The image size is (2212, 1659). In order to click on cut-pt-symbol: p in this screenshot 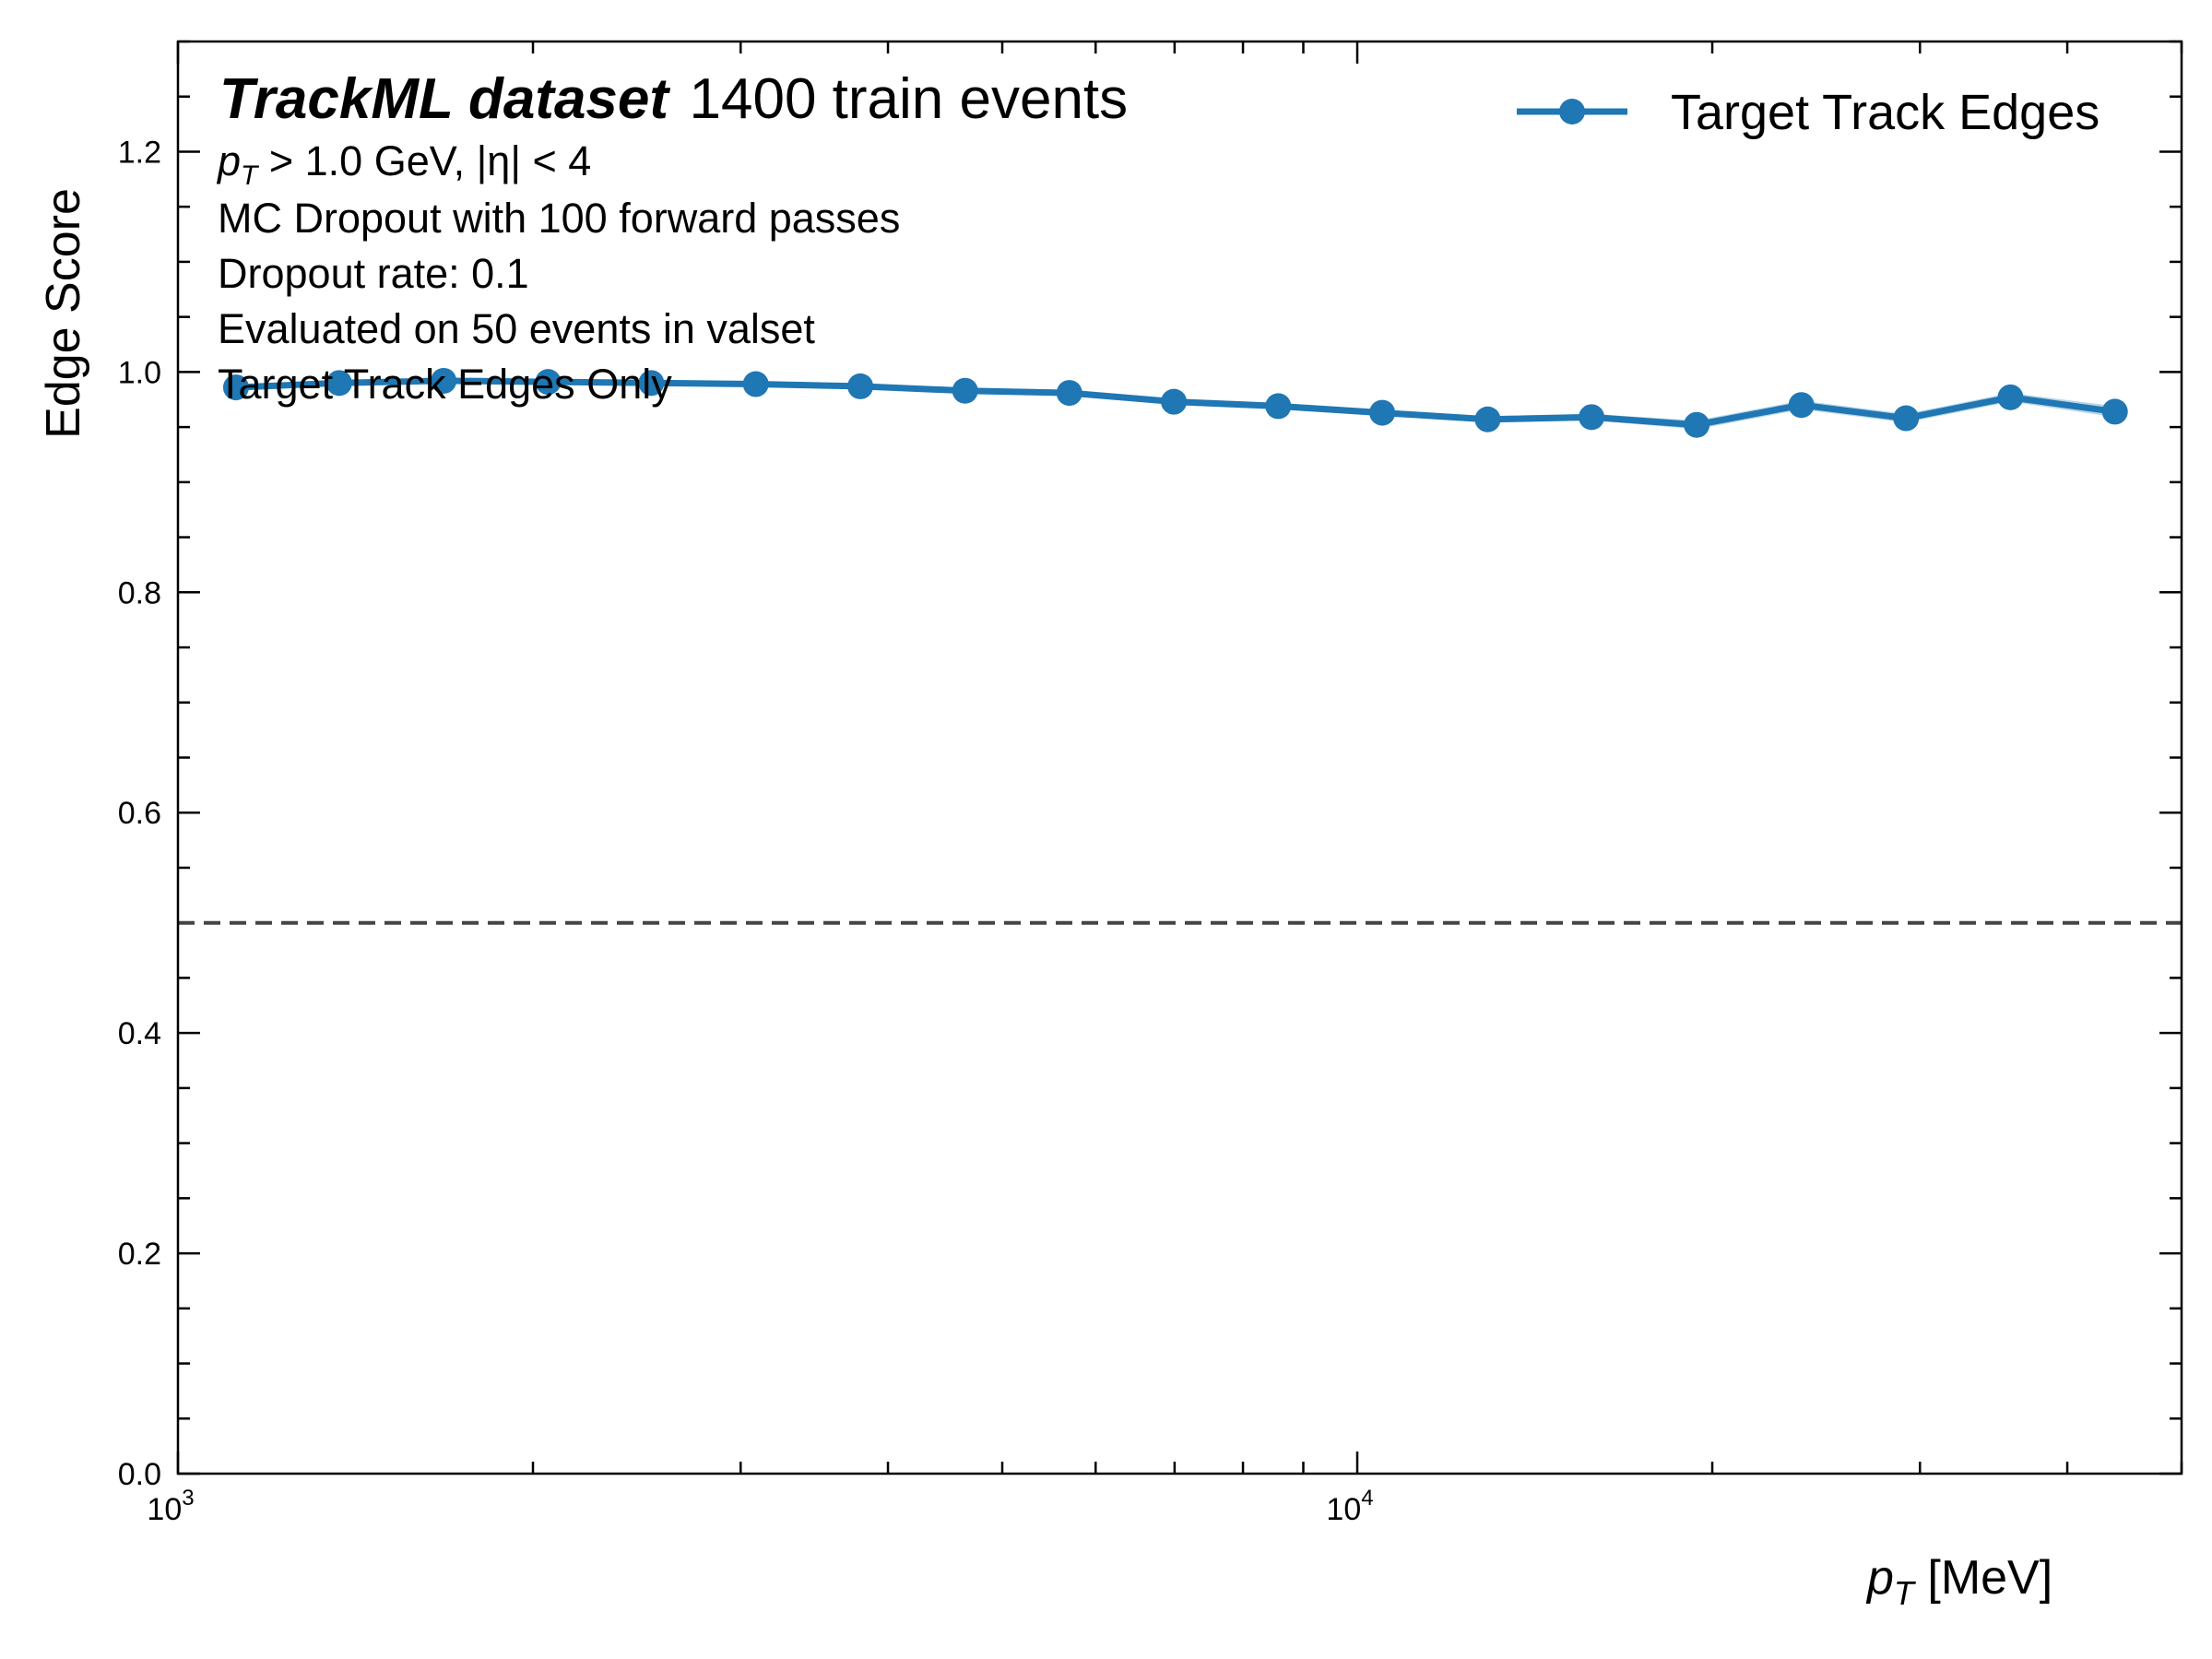, I will do `click(229, 160)`.